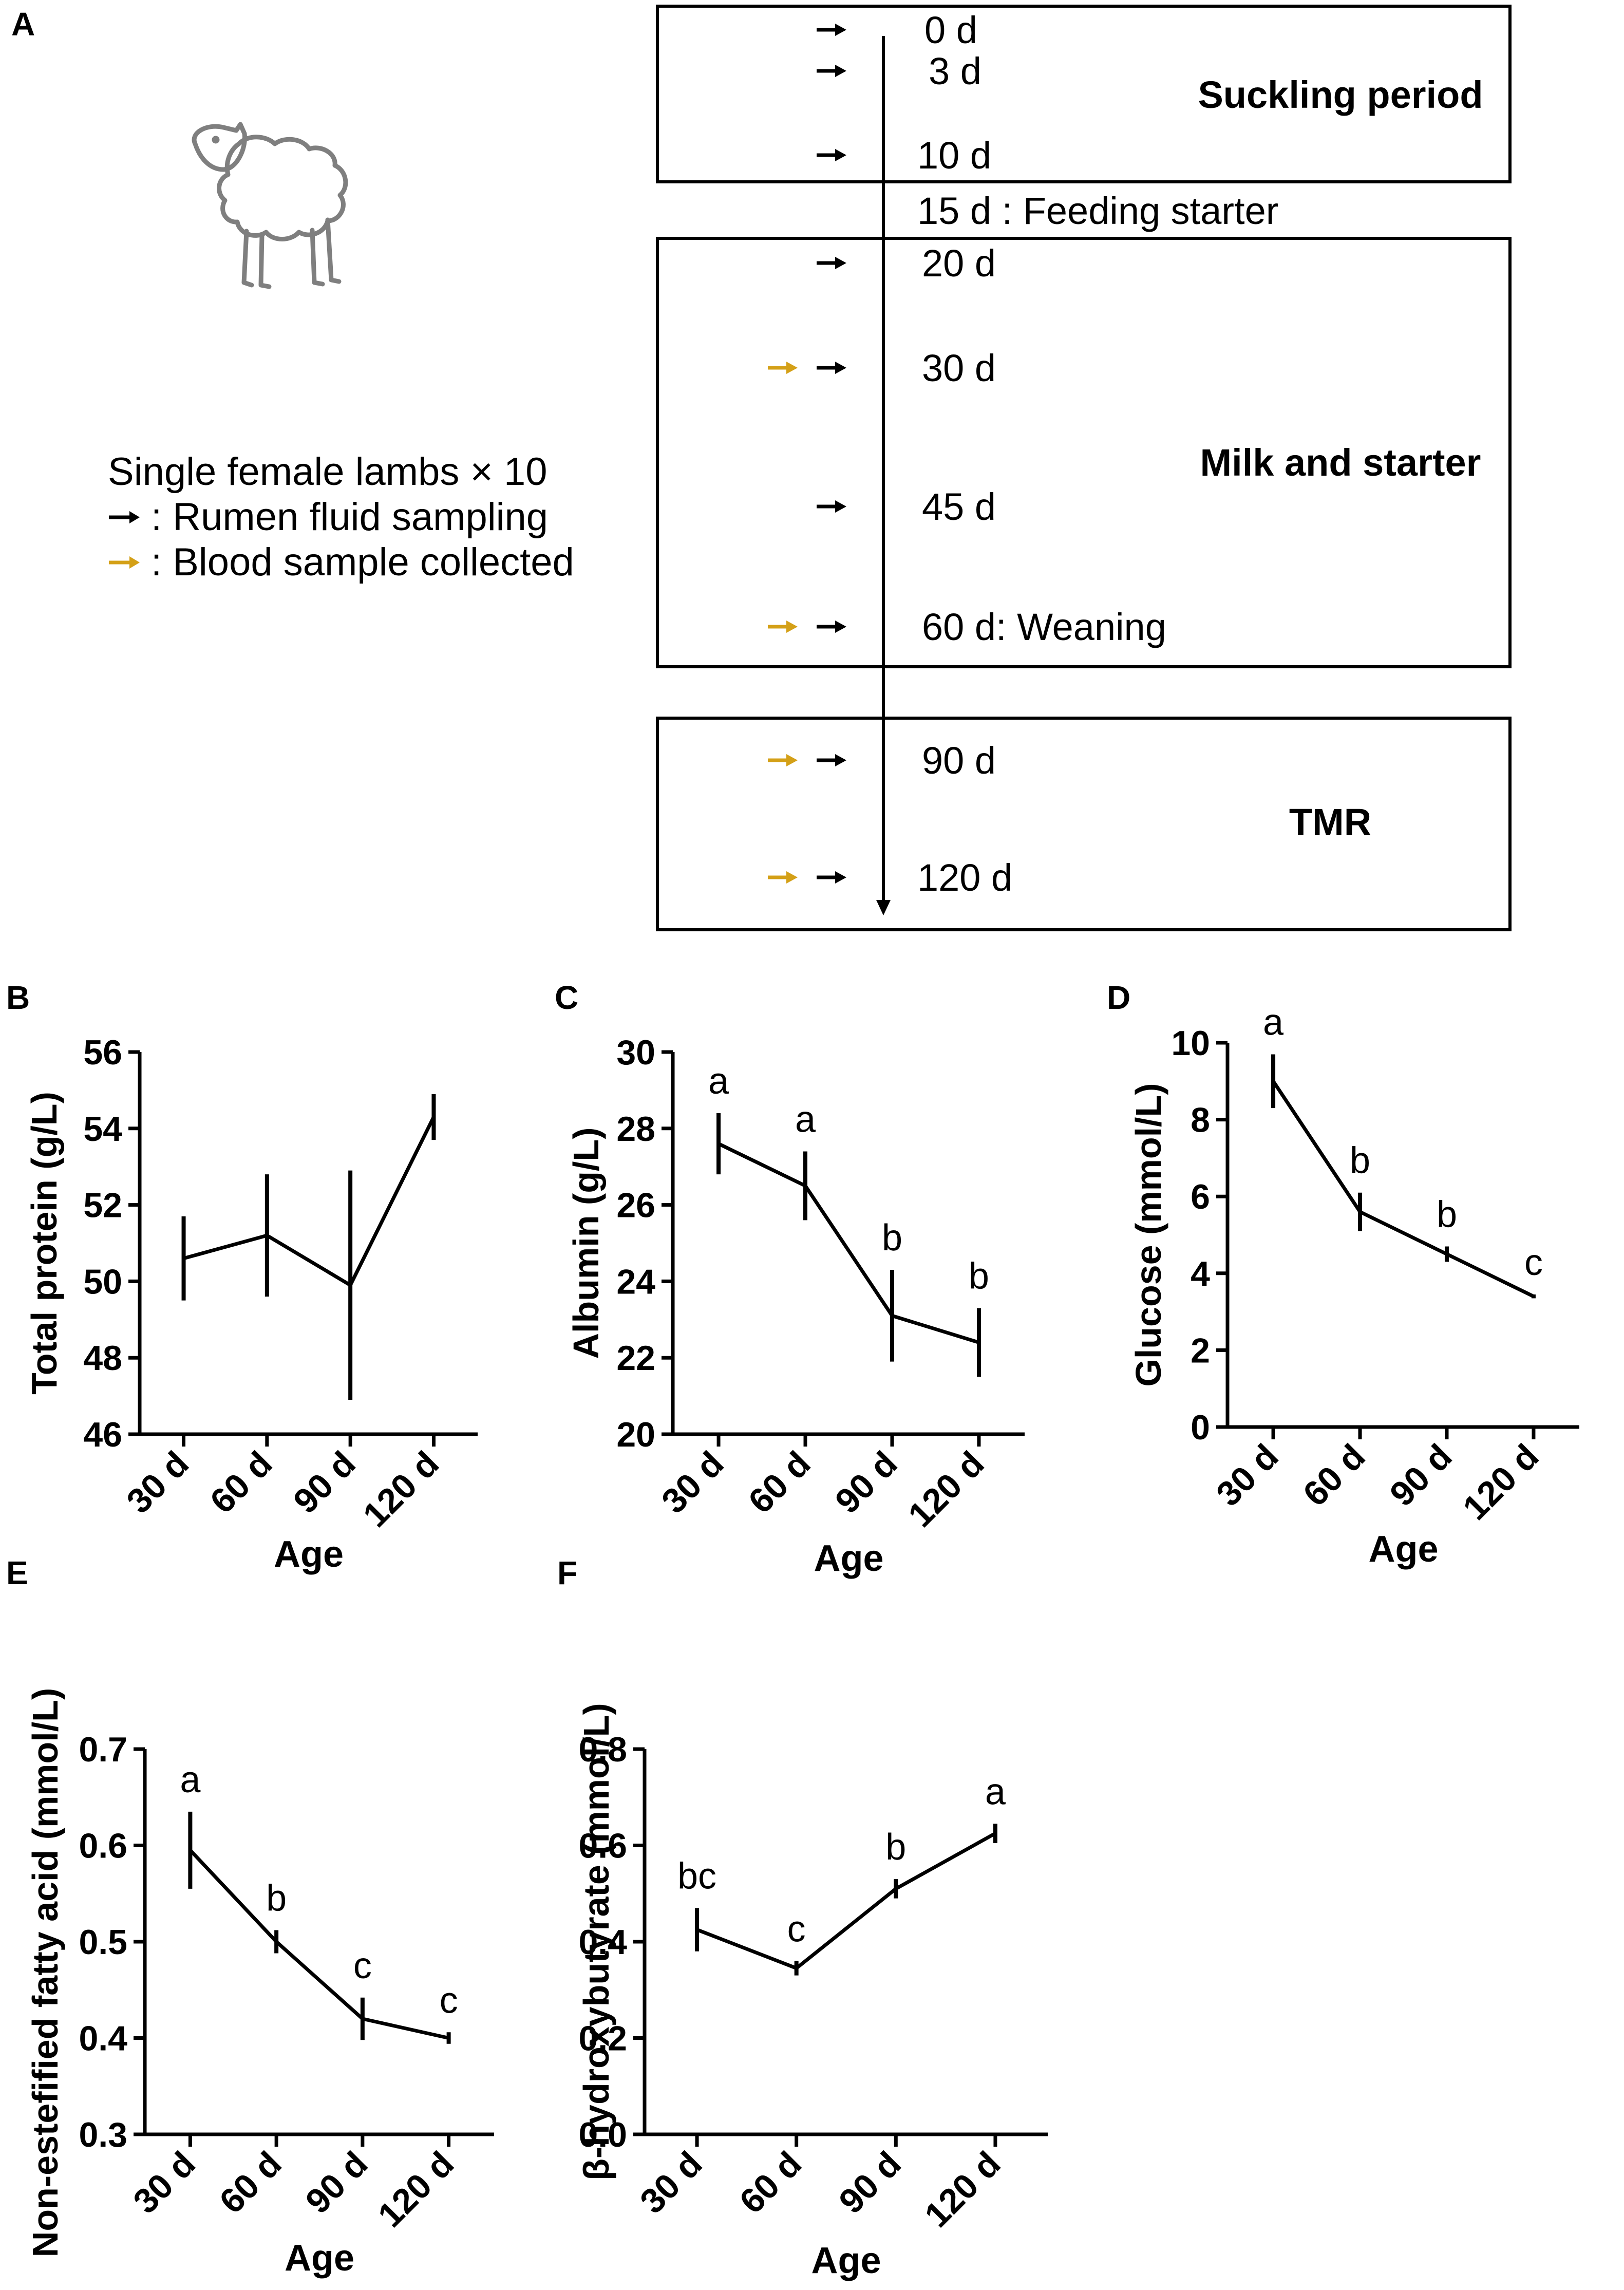 The width and height of the screenshot is (1624, 2290). What do you see at coordinates (1200, 1350) in the screenshot?
I see `y-tick-label: 2` at bounding box center [1200, 1350].